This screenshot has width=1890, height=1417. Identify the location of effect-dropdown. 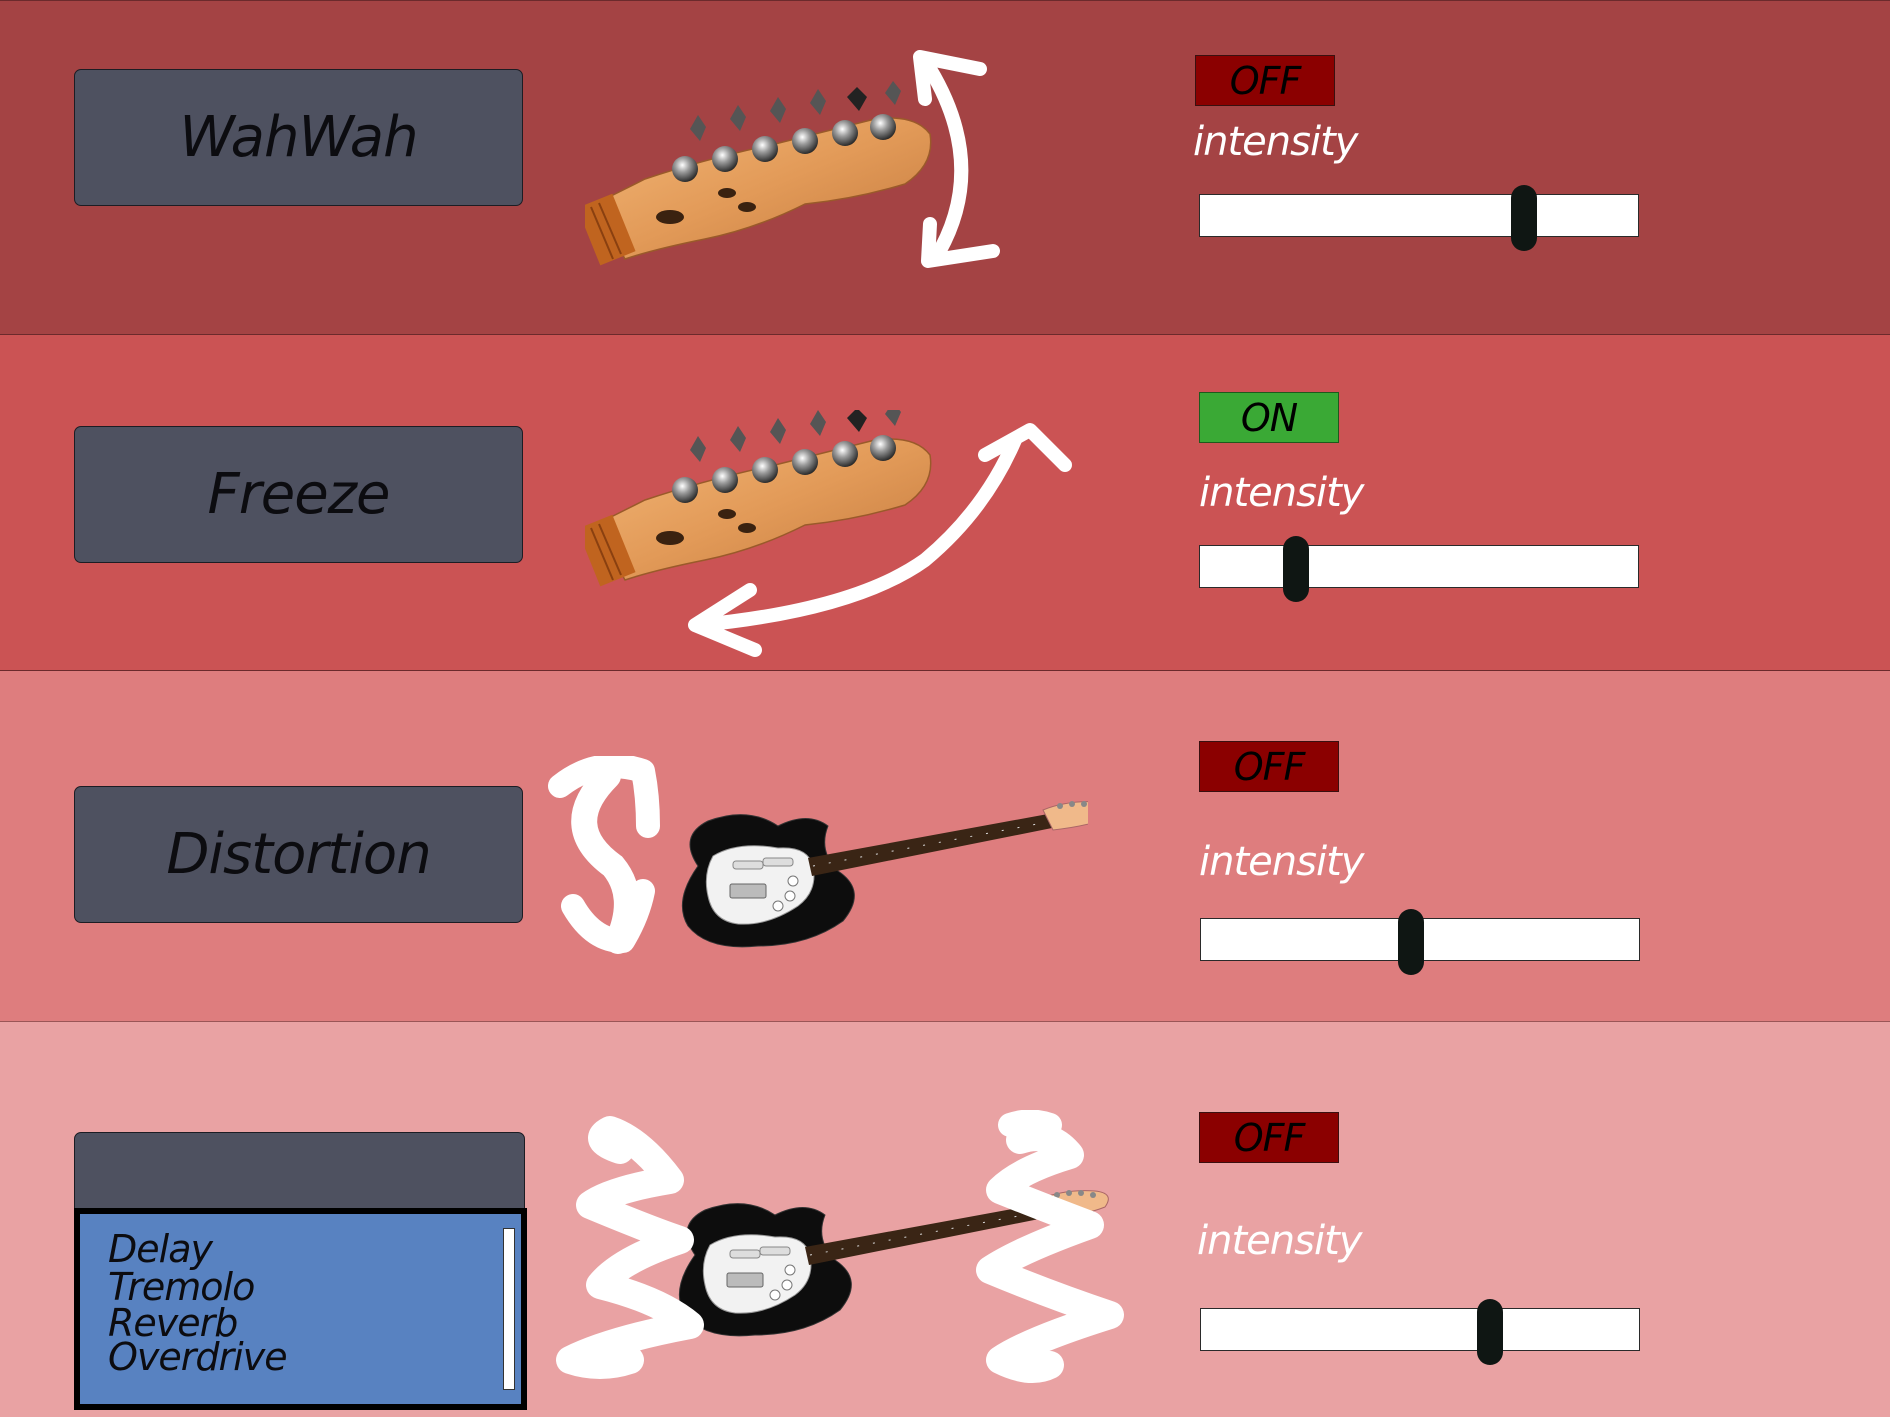
(299, 1172).